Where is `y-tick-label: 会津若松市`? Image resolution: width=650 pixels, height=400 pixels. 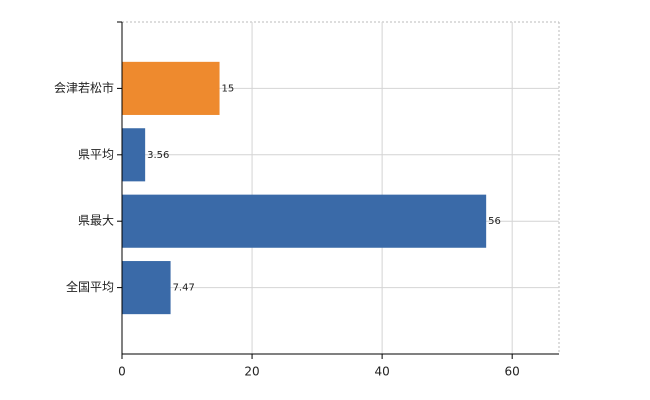
y-tick-label: 会津若松市 is located at coordinates (84, 87).